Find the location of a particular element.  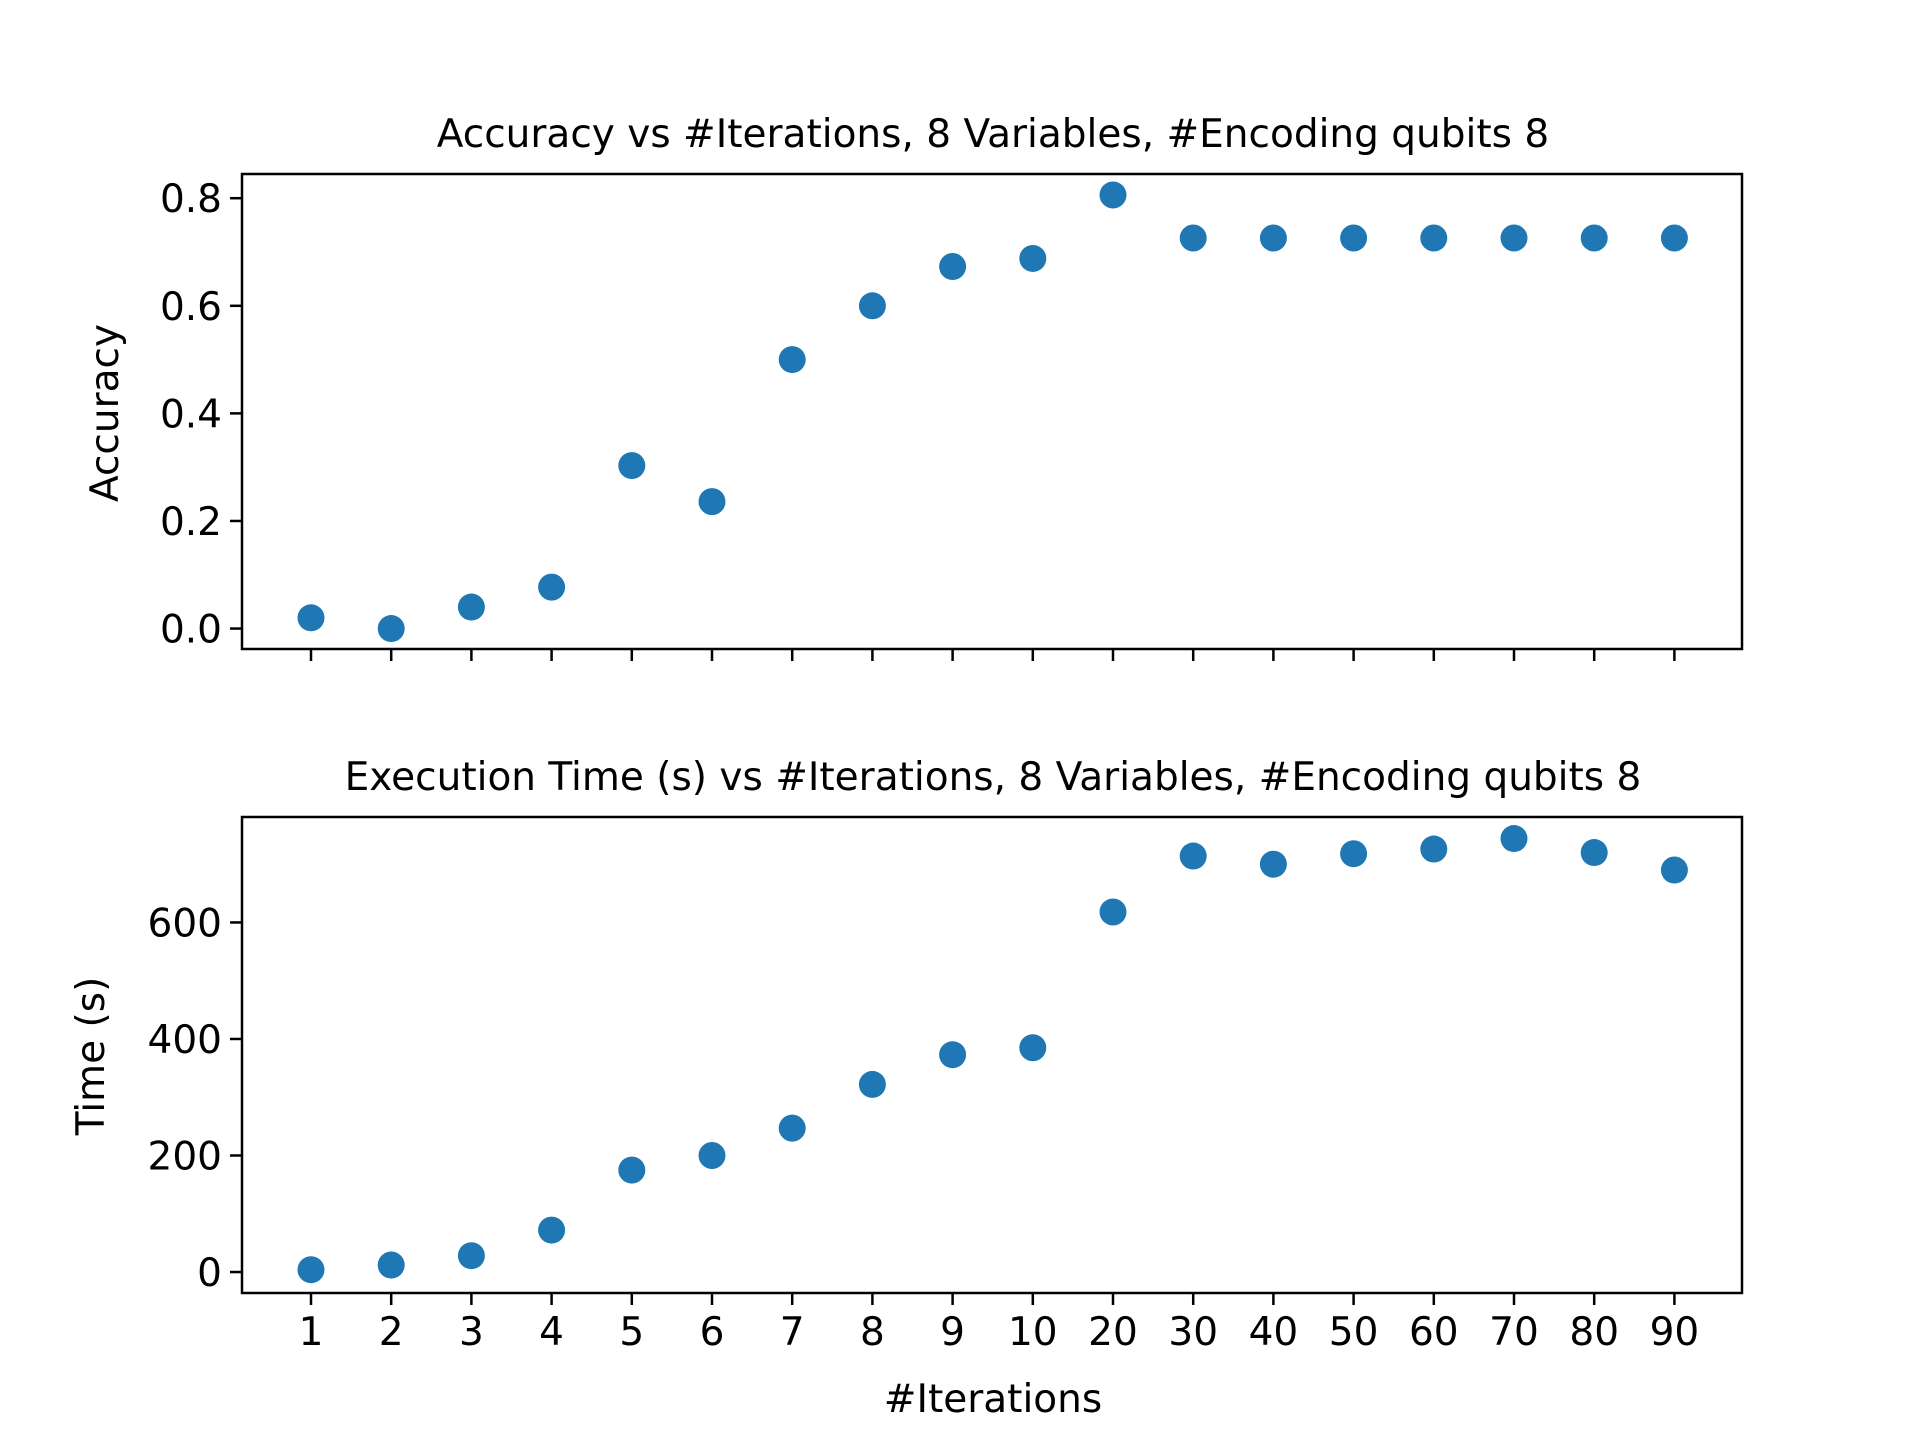

accuracy-y-tick-label: 0.8 is located at coordinates (191, 199).